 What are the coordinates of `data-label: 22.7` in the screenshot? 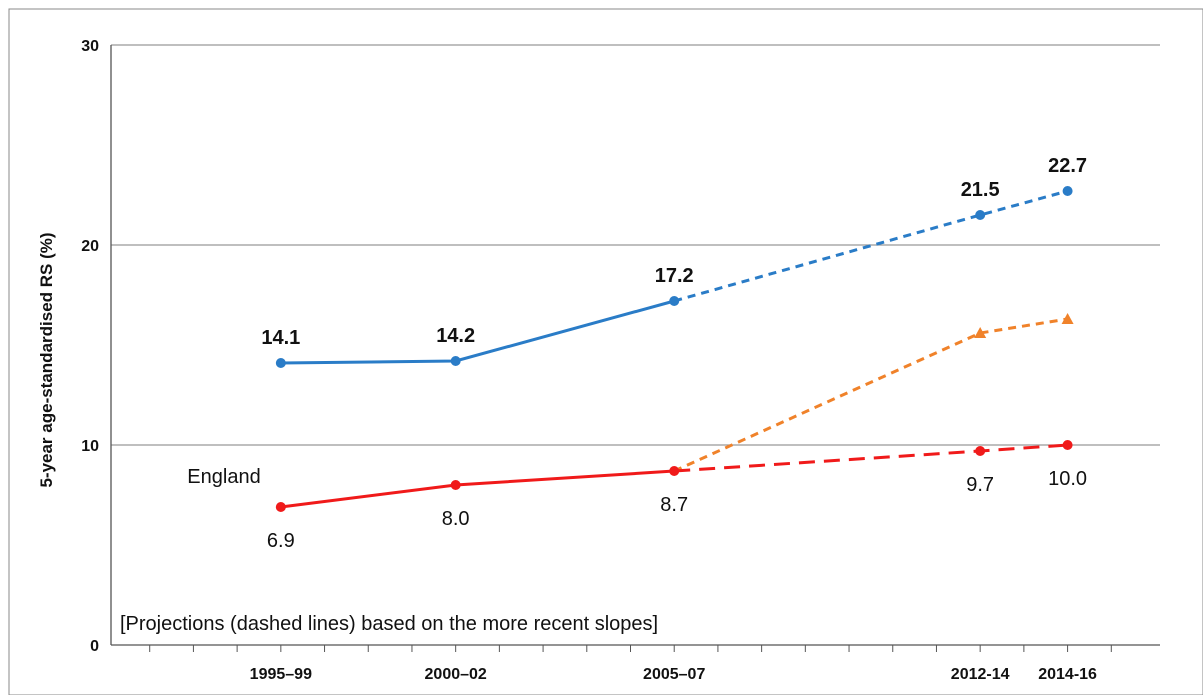 It's located at (1067, 166).